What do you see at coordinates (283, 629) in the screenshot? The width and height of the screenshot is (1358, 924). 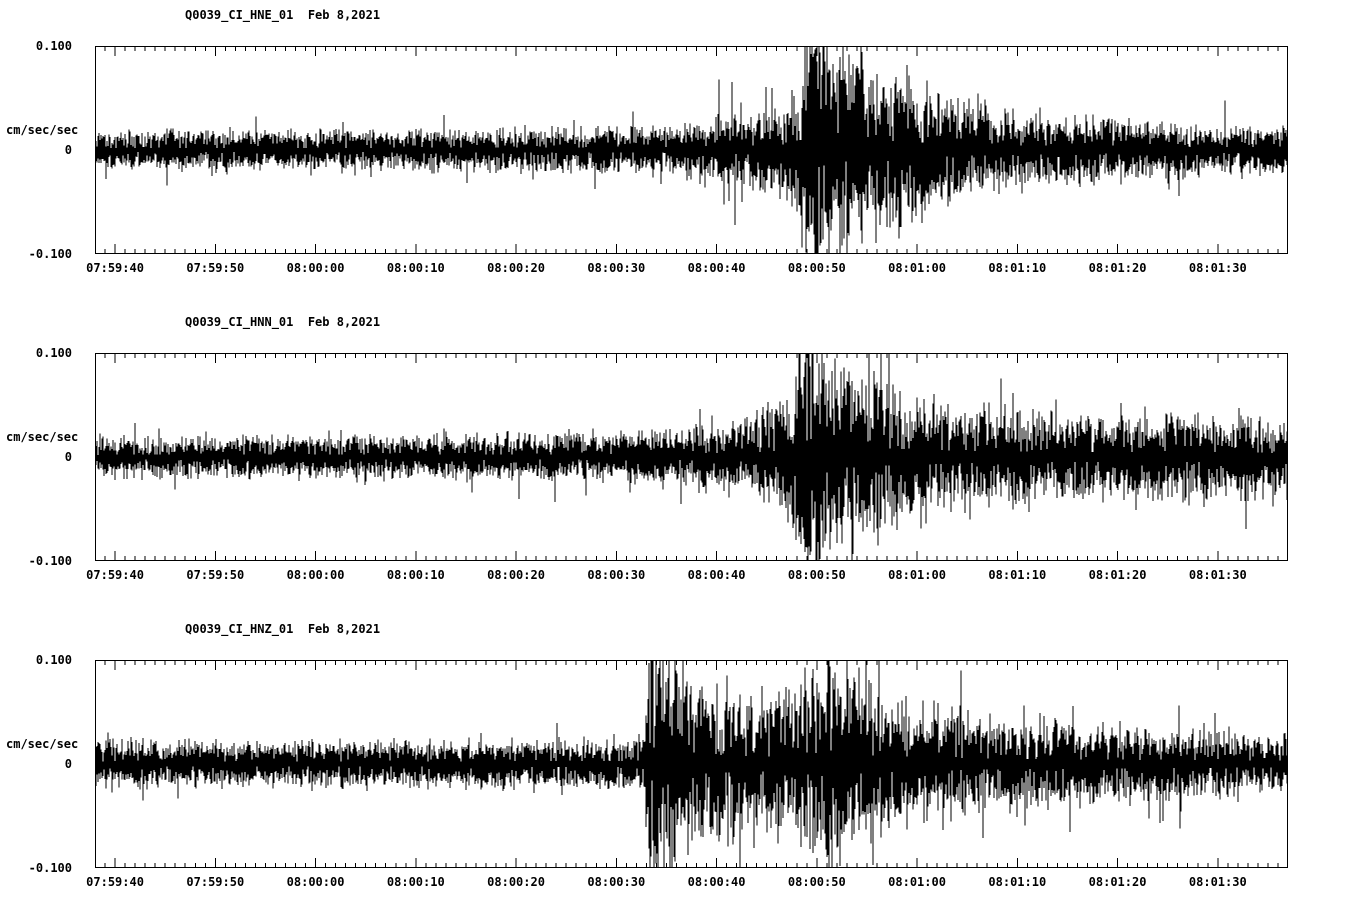 I see `trace-title: Q0039_CI_HNZ_01 Feb 8,2021` at bounding box center [283, 629].